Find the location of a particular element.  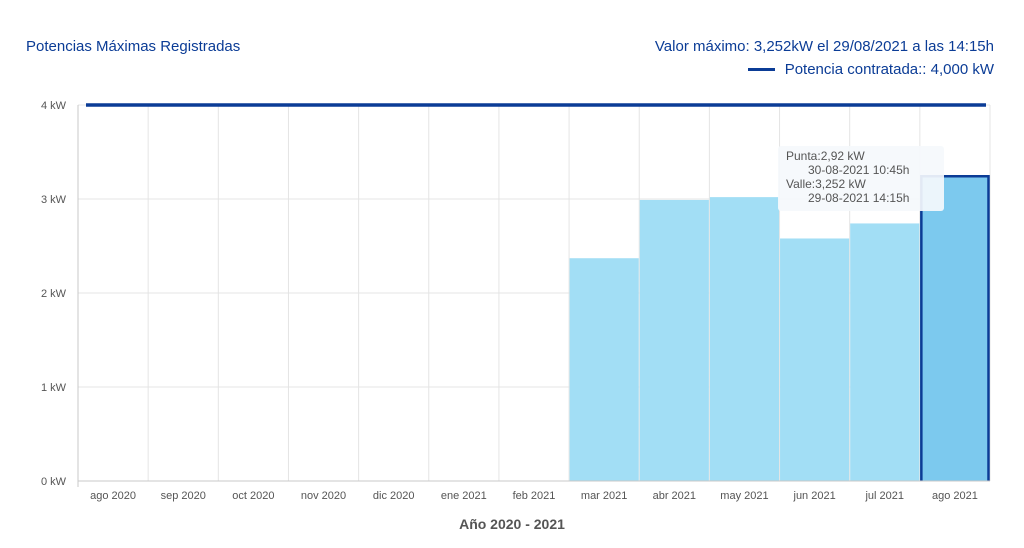

tooltip-valley-date: 29-08-2021 14:15h is located at coordinates (859, 198).